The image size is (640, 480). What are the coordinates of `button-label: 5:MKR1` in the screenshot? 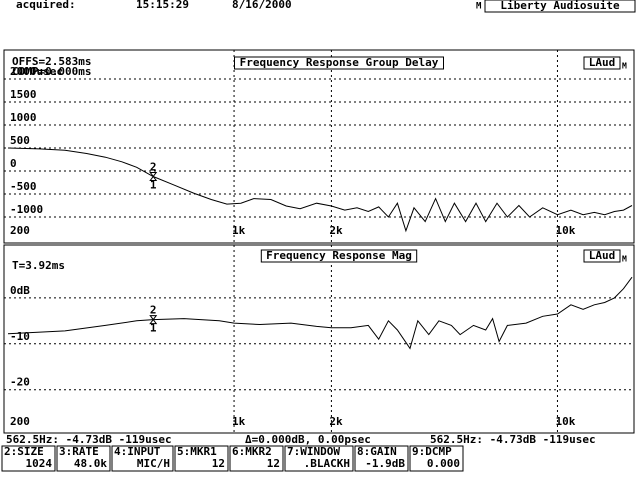 It's located at (197, 451).